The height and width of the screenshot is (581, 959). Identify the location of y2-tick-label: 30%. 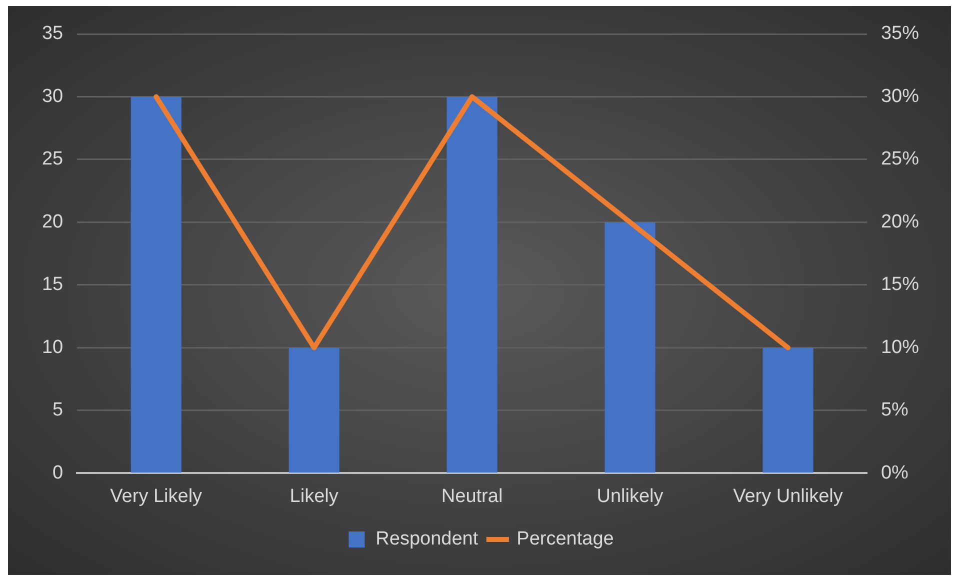
(900, 96).